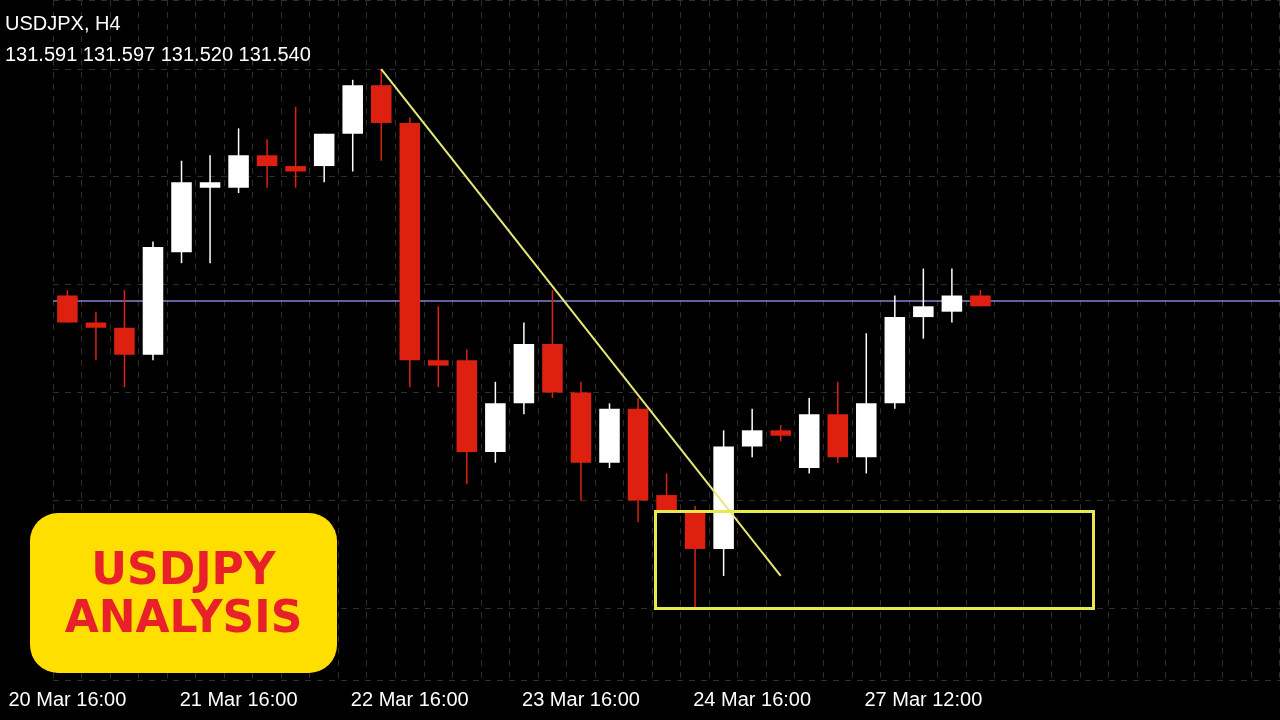 The height and width of the screenshot is (720, 1280). What do you see at coordinates (581, 698) in the screenshot?
I see `x-tick-label: 23 Mar 16:00` at bounding box center [581, 698].